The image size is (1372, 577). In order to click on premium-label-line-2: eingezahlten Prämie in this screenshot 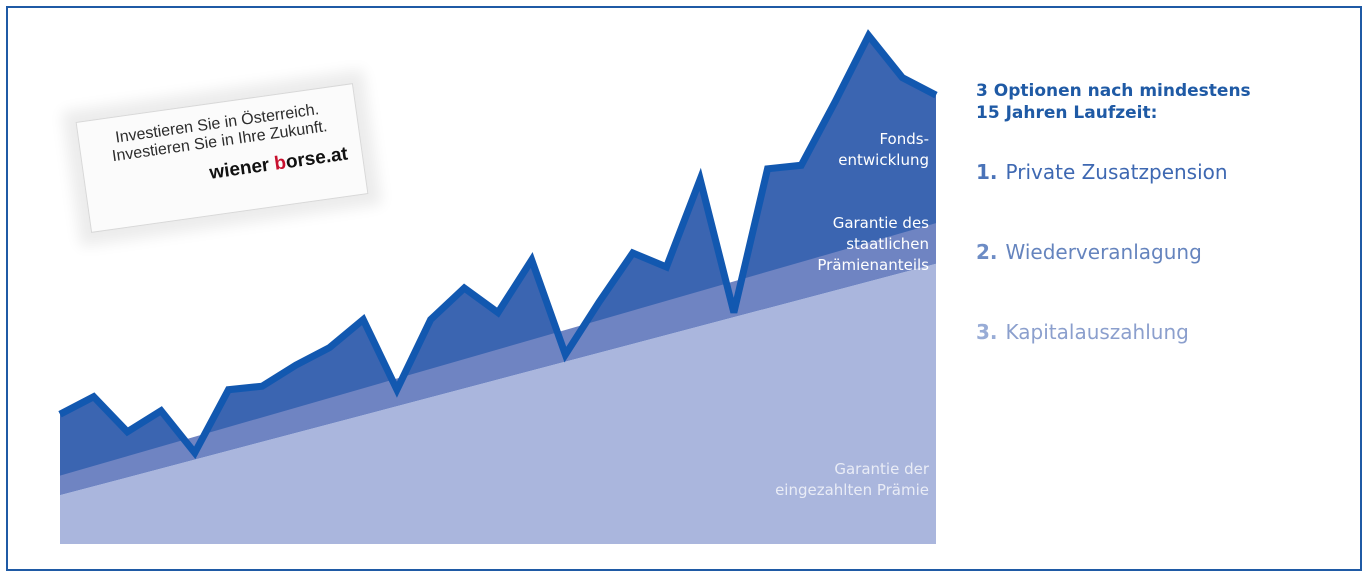, I will do `click(852, 490)`.